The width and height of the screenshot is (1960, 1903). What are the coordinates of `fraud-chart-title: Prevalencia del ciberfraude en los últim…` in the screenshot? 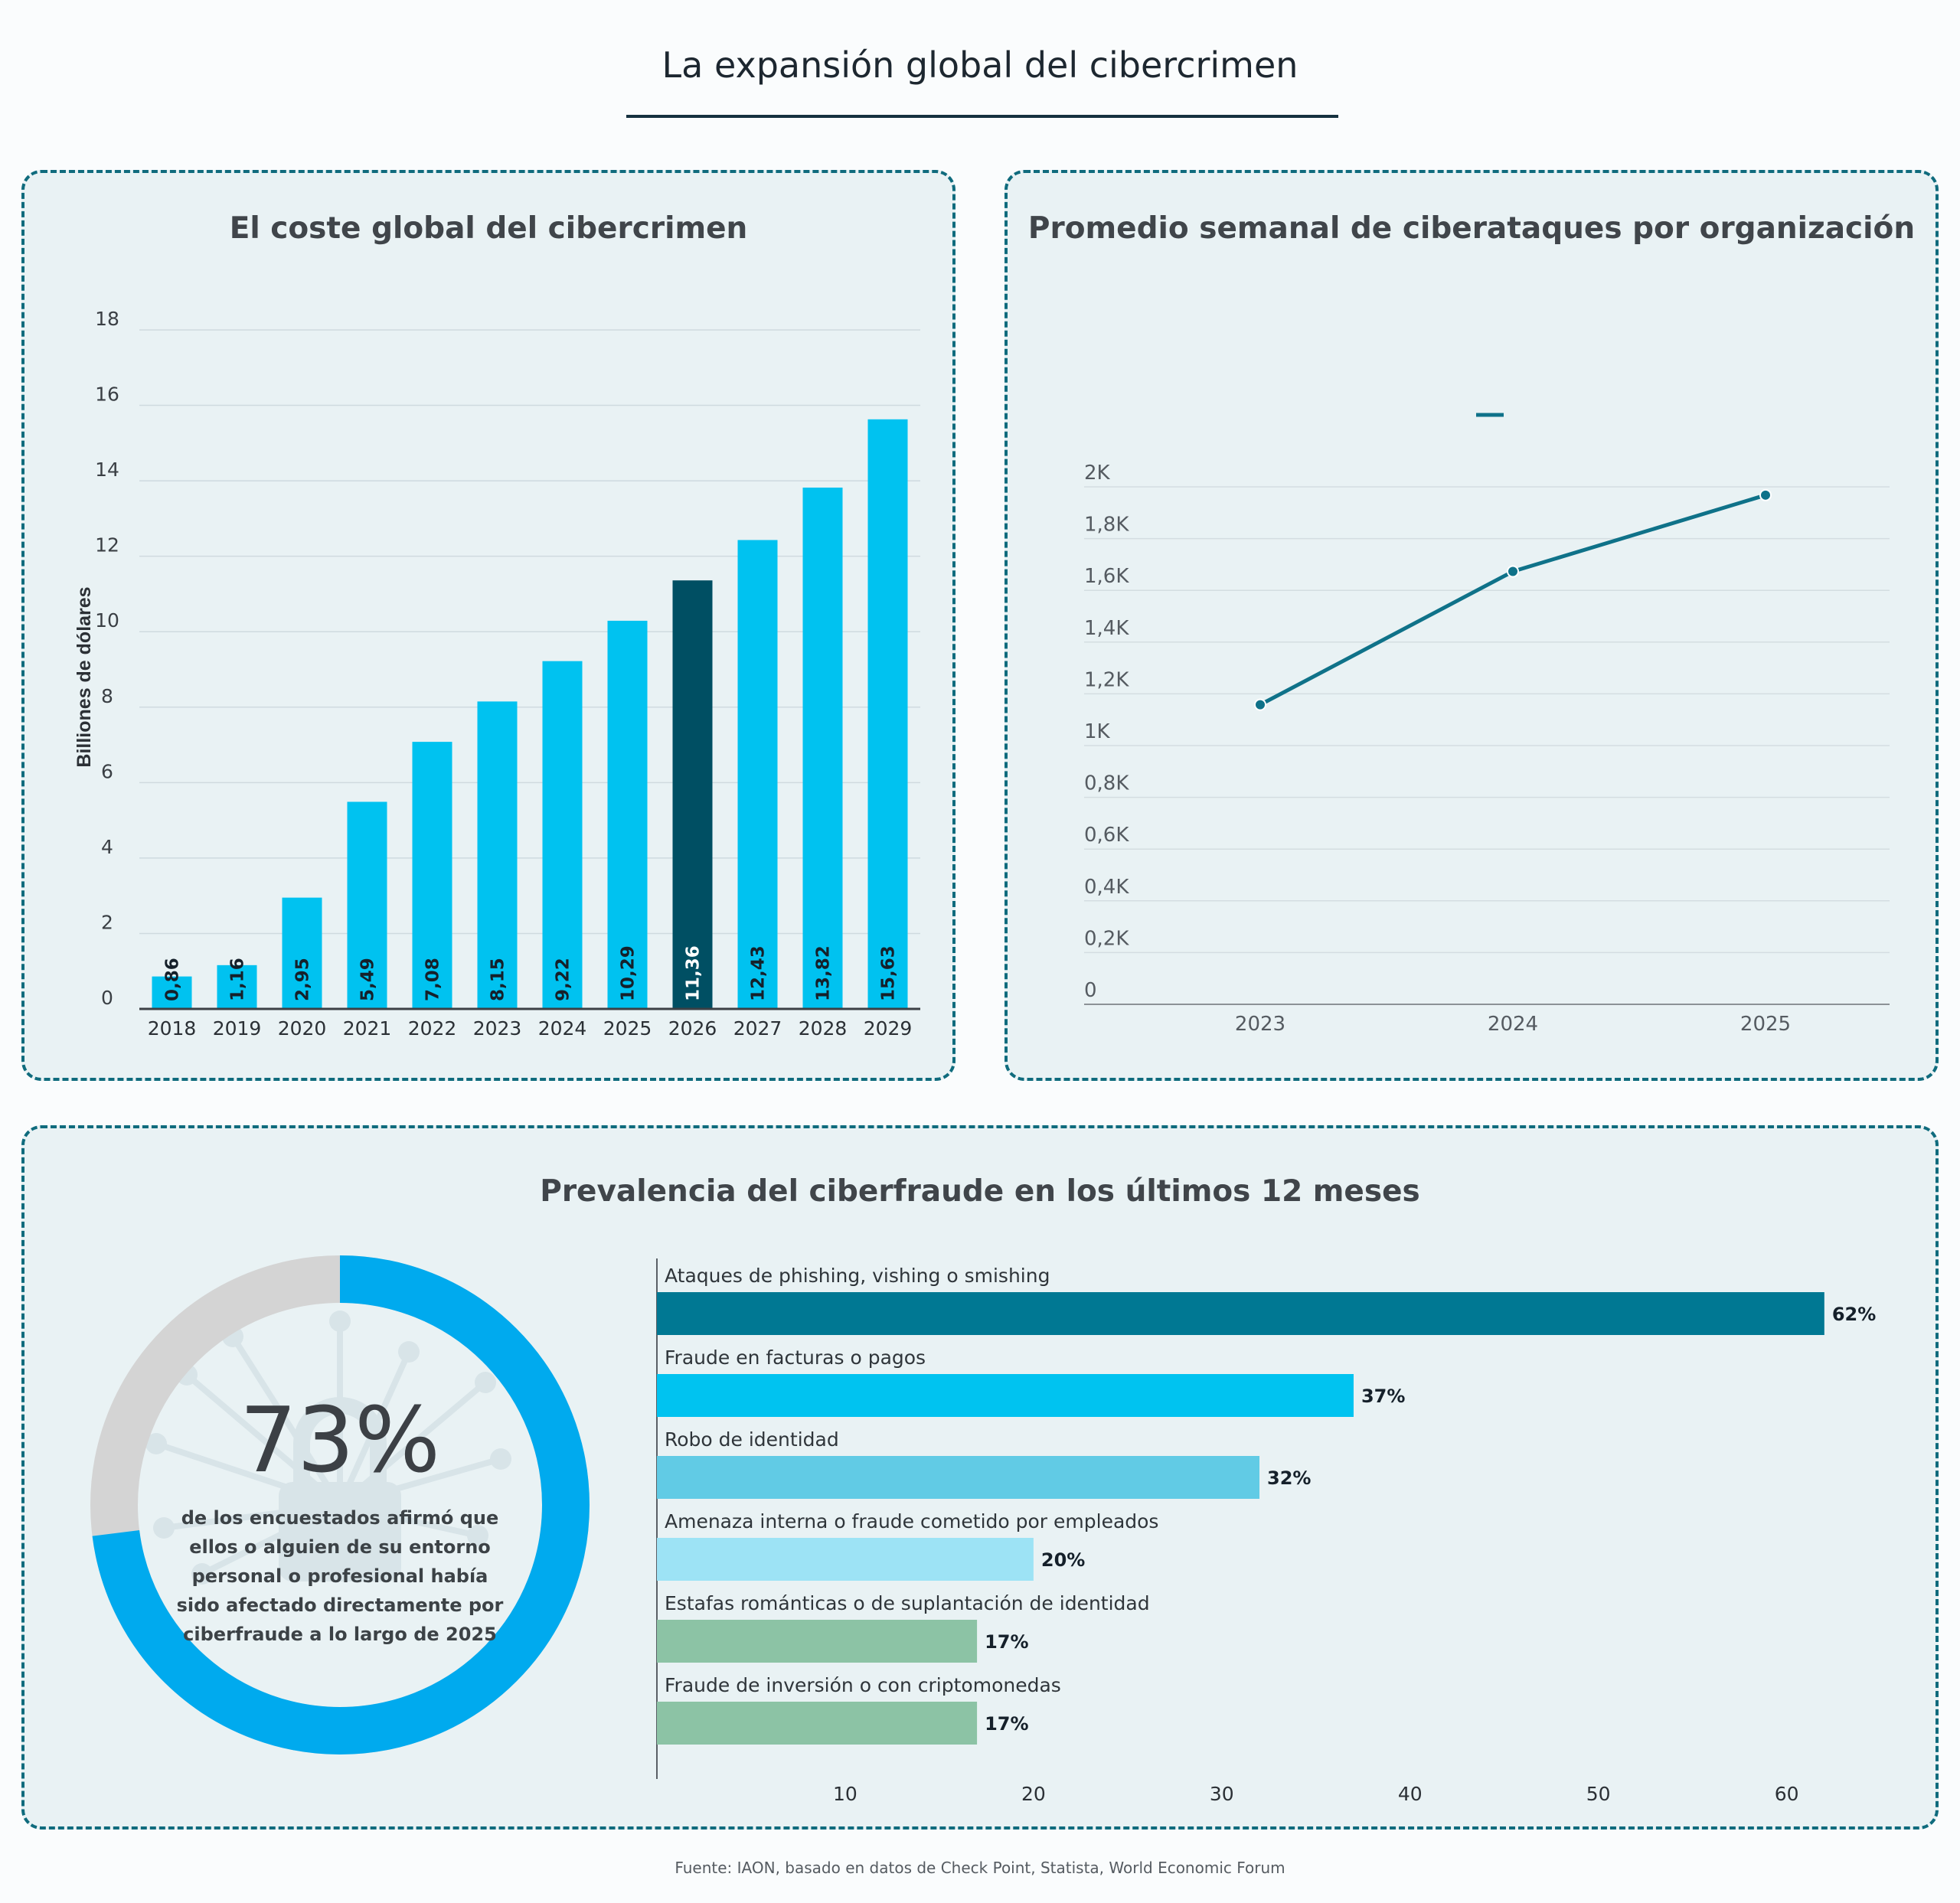 It's located at (980, 1191).